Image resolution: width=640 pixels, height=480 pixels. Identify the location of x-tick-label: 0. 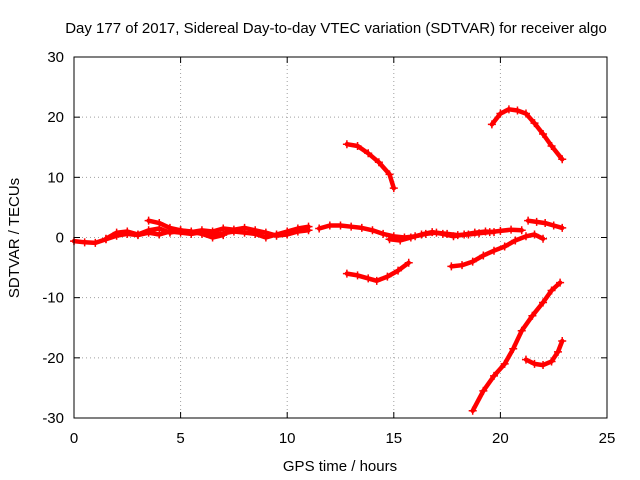
(74, 438).